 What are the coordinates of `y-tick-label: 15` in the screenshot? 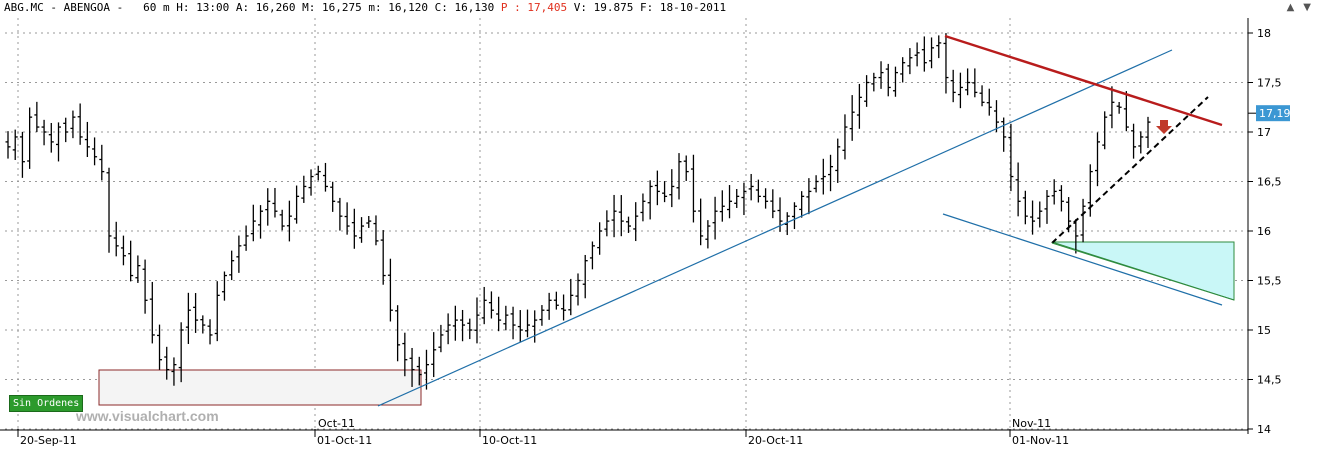 It's located at (1264, 330).